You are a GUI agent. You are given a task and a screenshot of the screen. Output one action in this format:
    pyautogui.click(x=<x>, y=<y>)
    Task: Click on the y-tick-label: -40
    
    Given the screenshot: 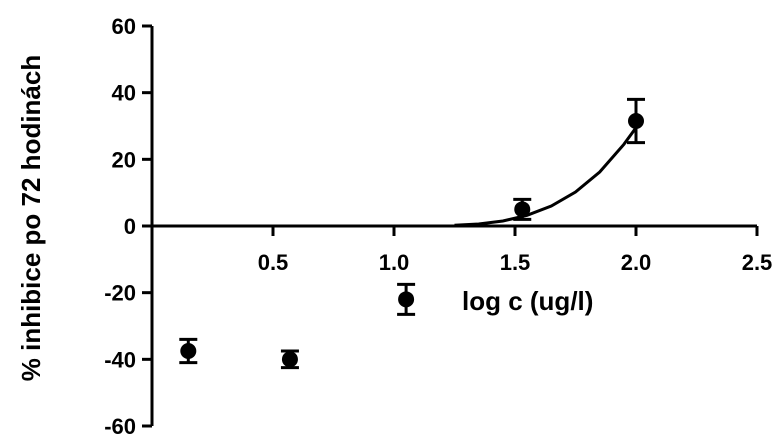 What is the action you would take?
    pyautogui.click(x=120, y=359)
    